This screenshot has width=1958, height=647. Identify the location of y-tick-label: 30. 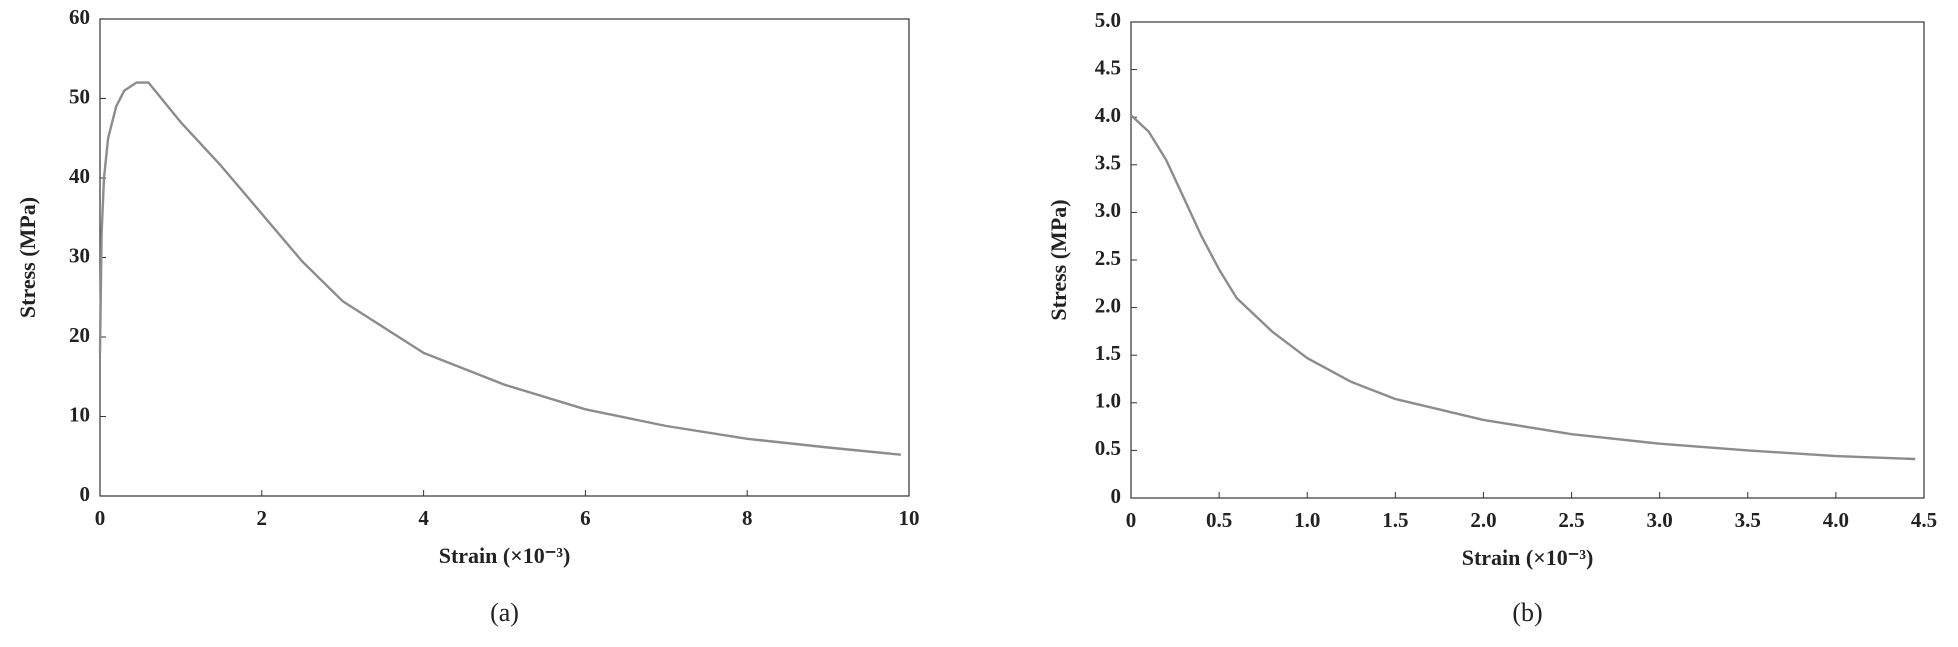
(79, 255).